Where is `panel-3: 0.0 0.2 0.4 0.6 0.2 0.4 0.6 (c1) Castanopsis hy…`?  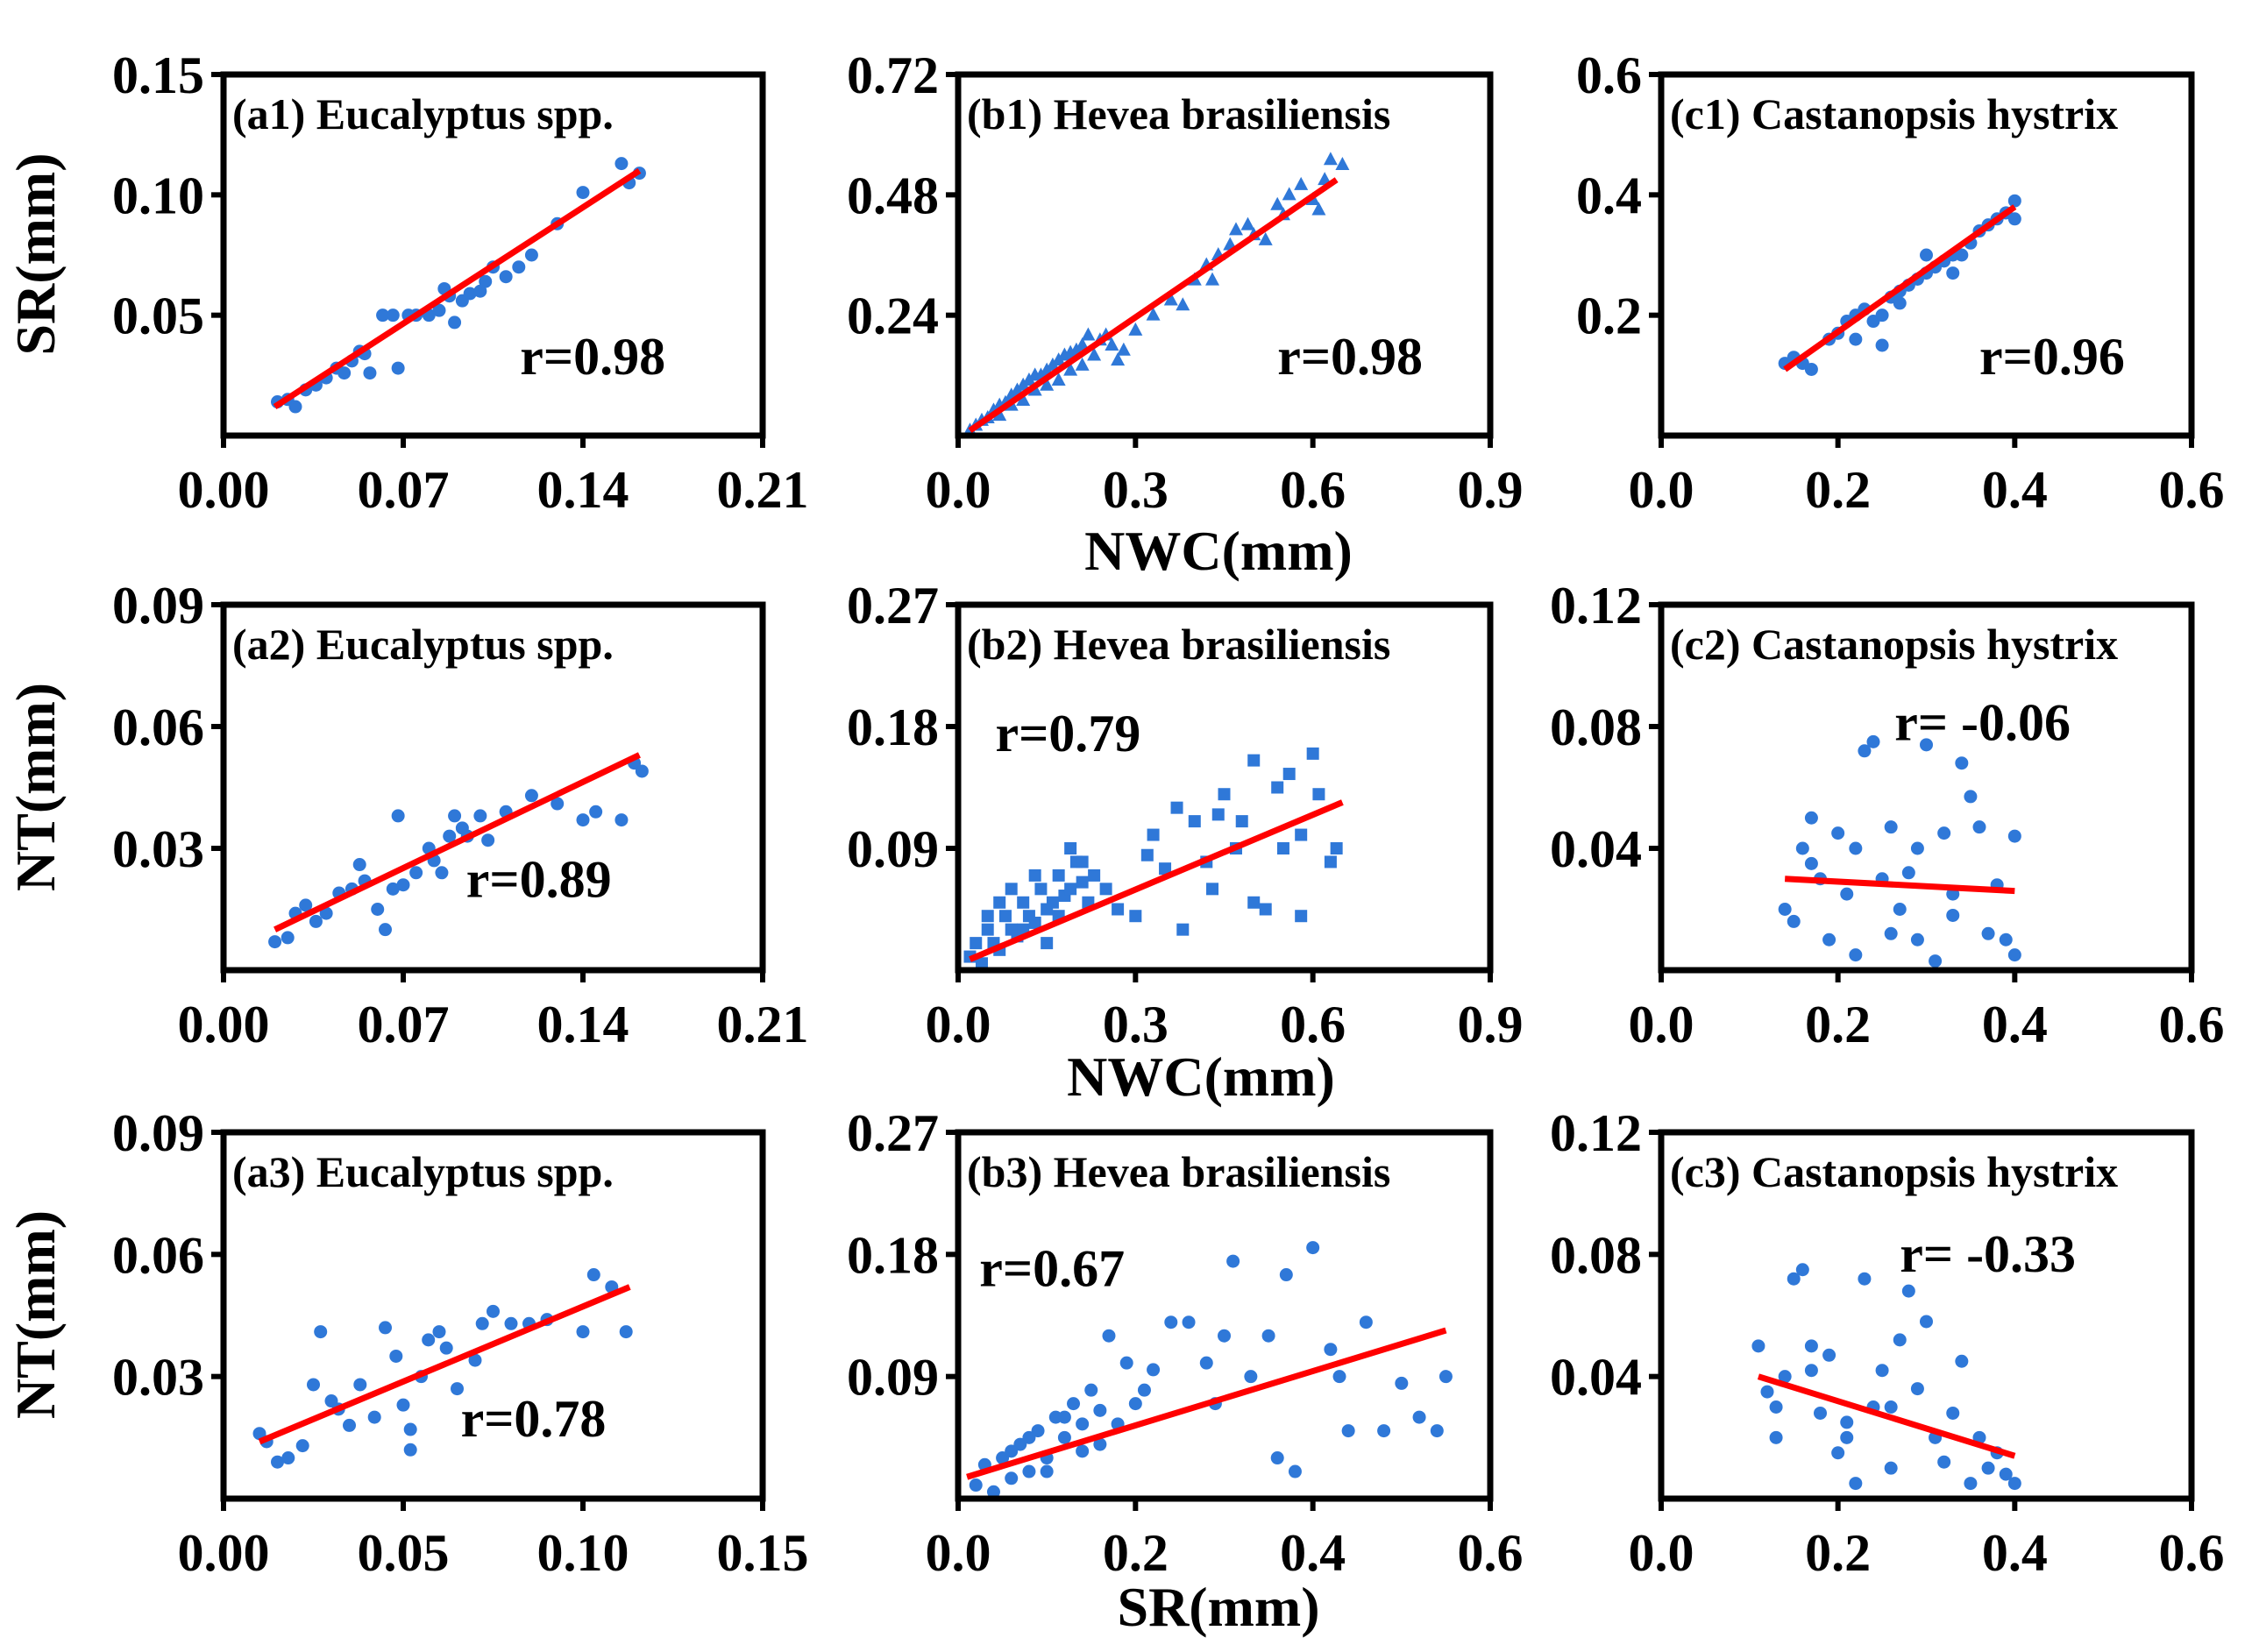 panel-3: 0.0 0.2 0.4 0.6 0.2 0.4 0.6 (c1) Castanopsis hy… is located at coordinates (1900, 282).